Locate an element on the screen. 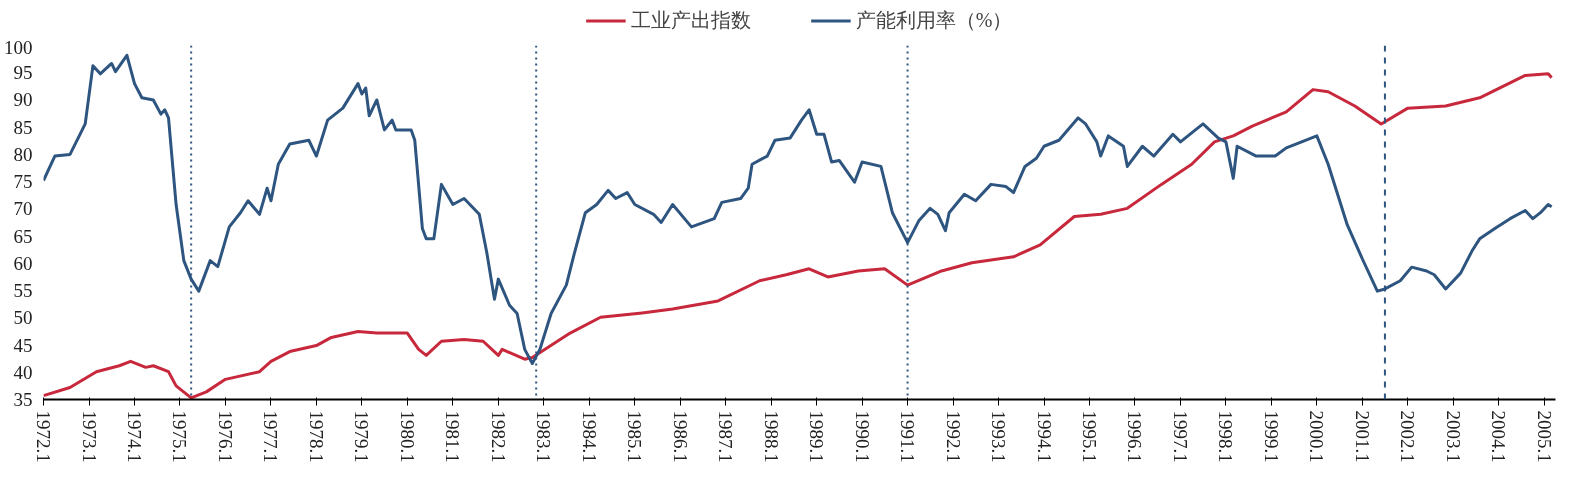 The width and height of the screenshot is (1586, 487). y-tick-label: 45 is located at coordinates (23, 345).